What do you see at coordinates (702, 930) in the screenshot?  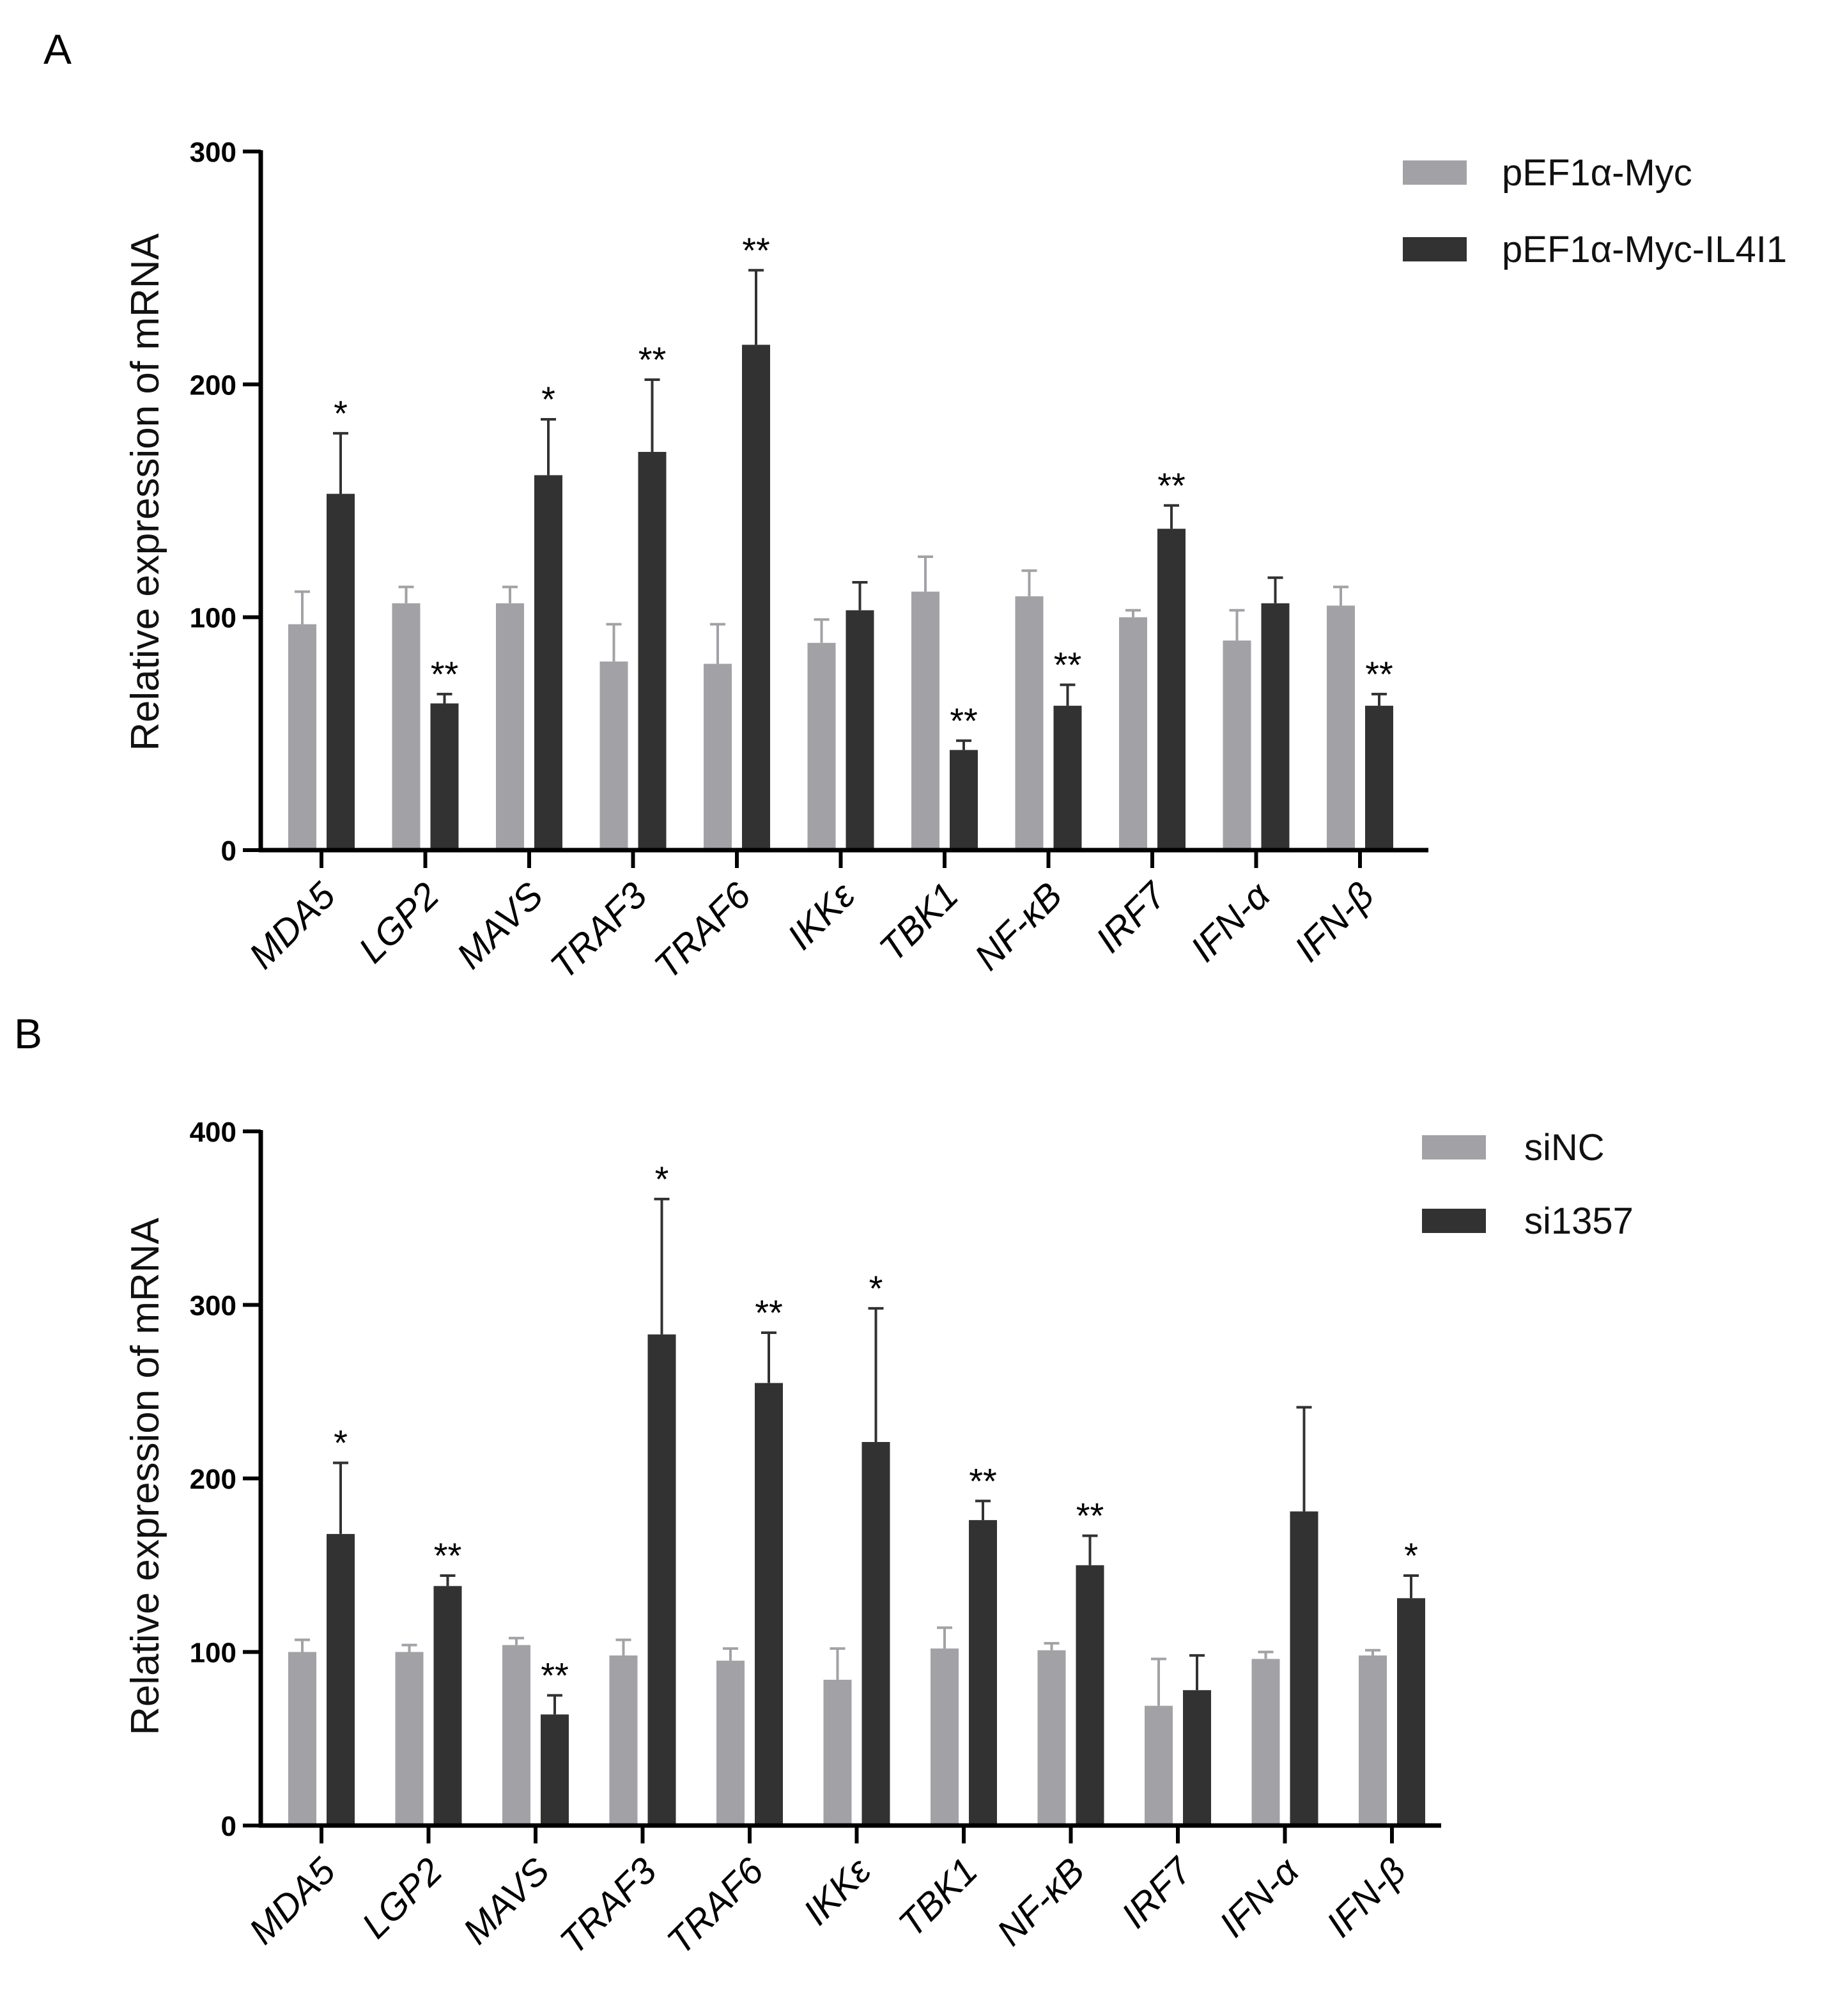 I see `panel-a-x-tick-label: TRAF6` at bounding box center [702, 930].